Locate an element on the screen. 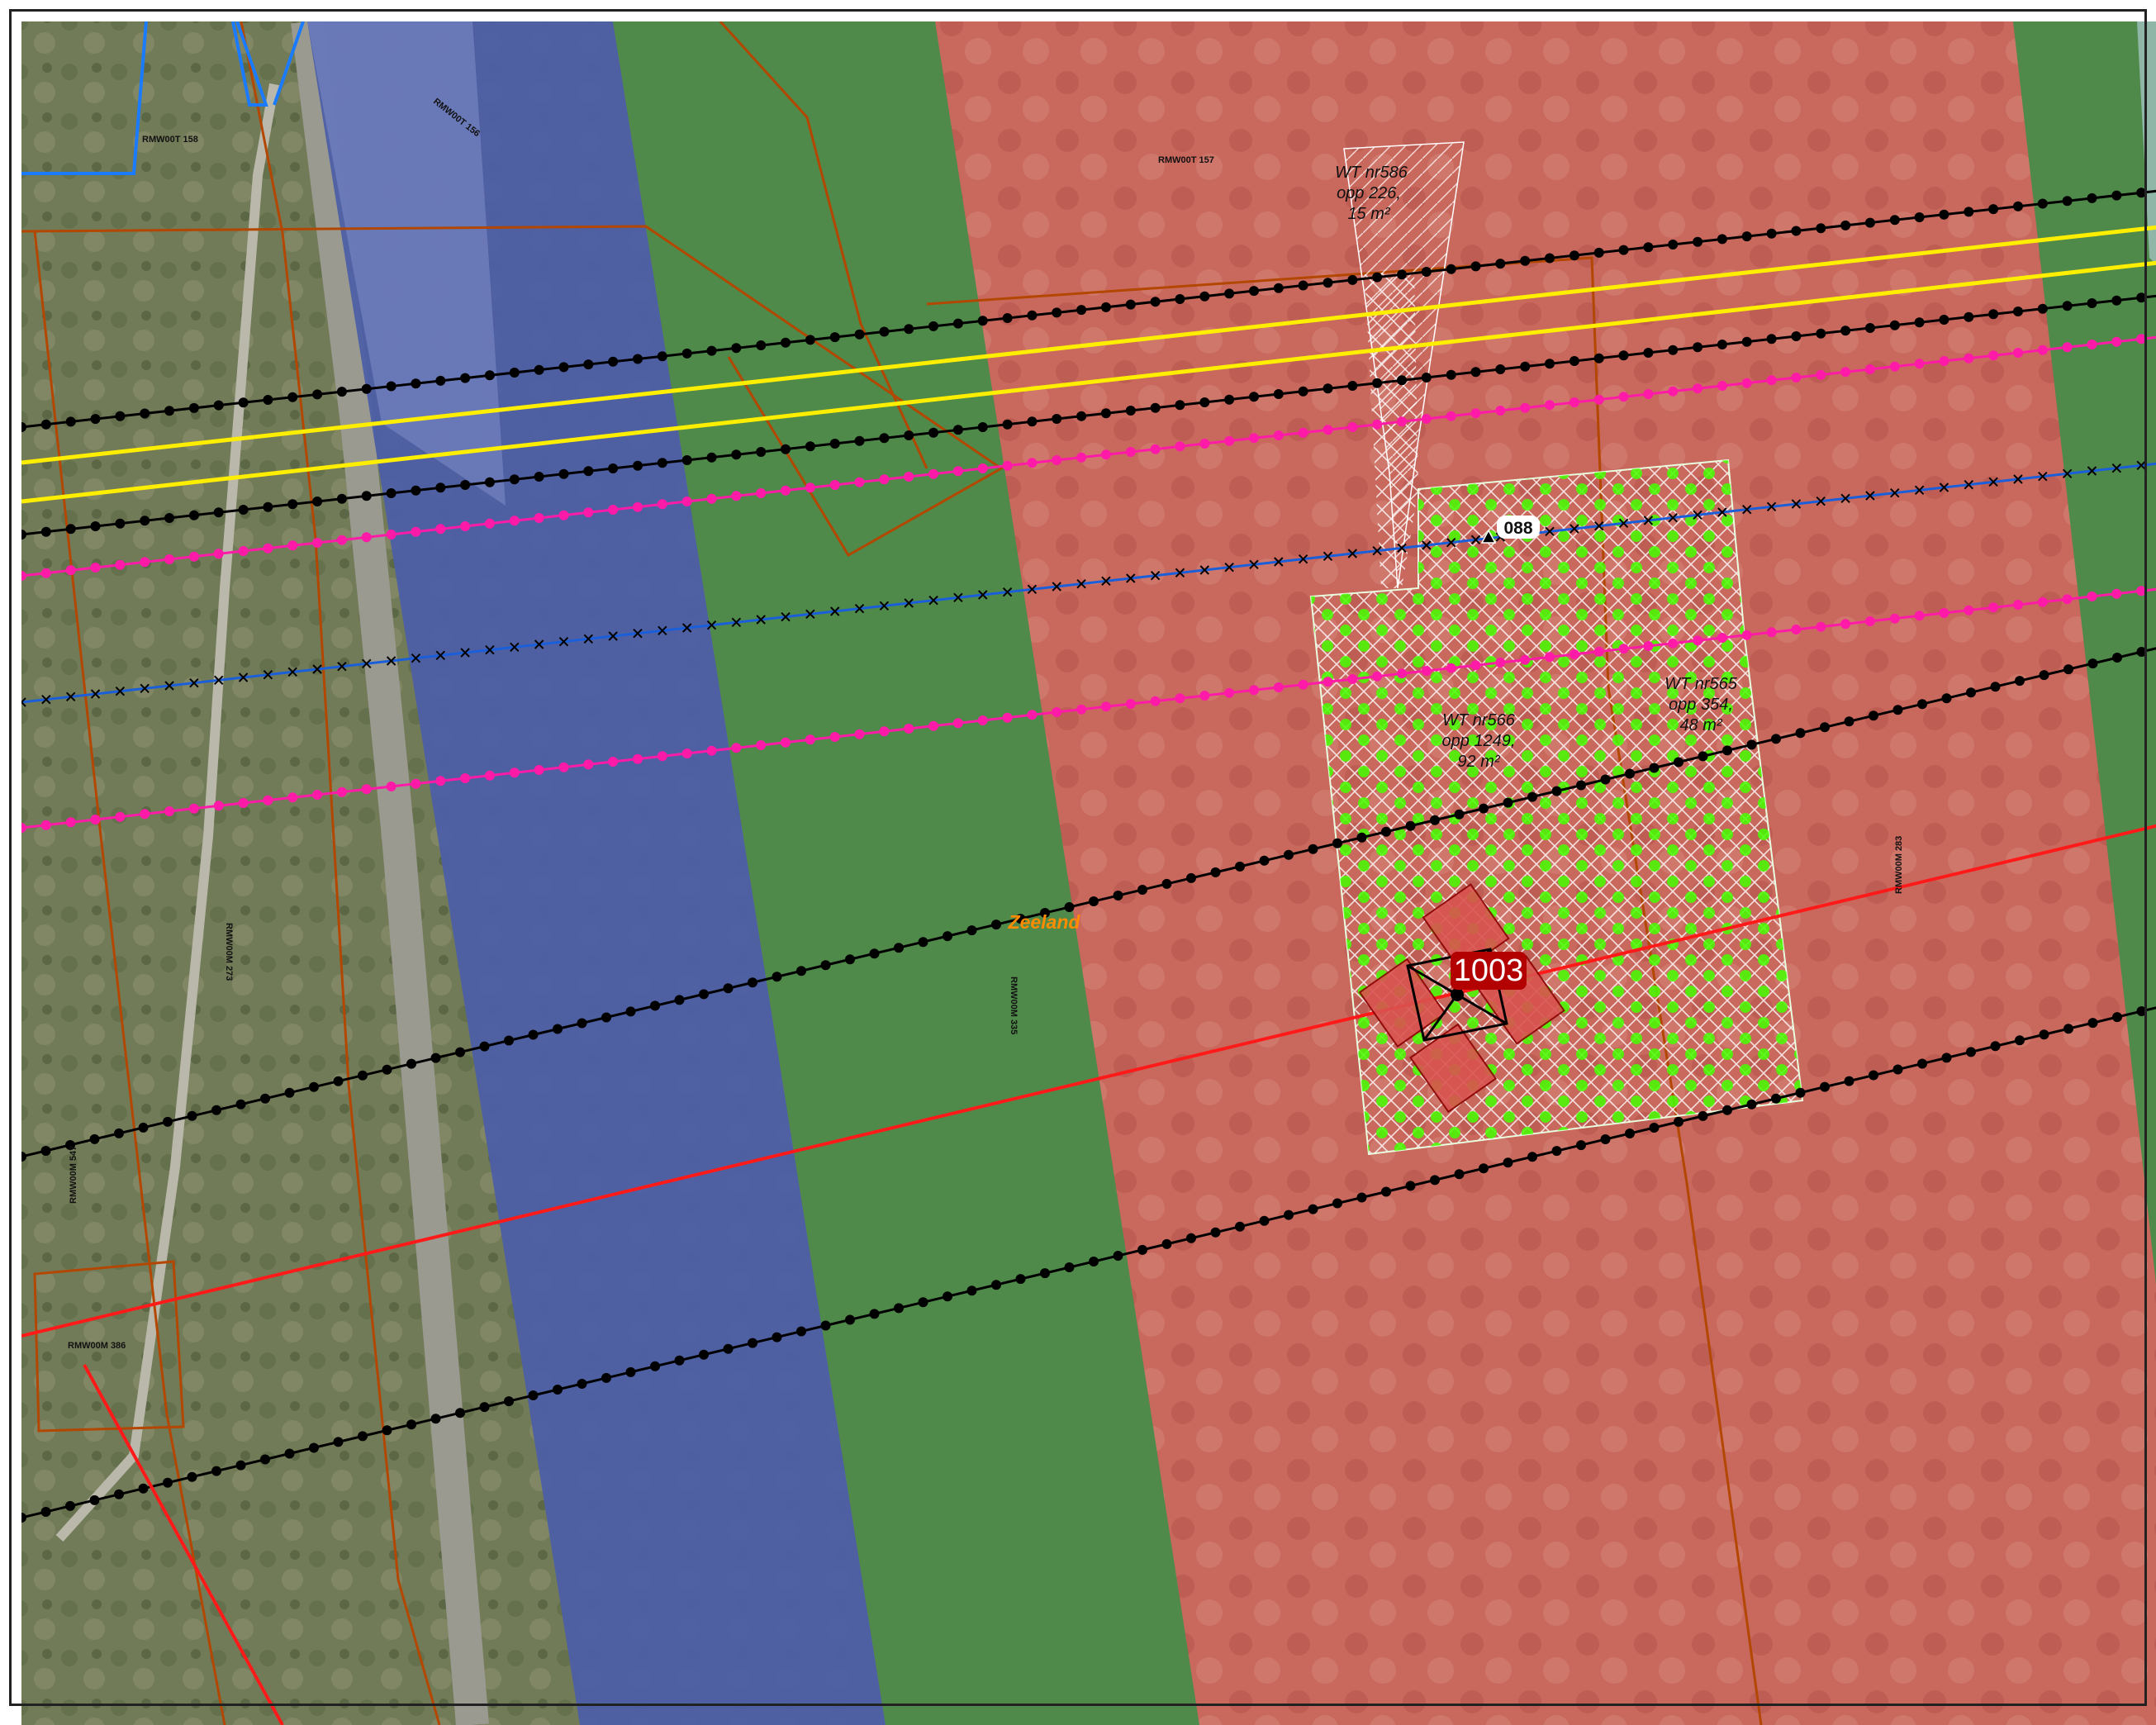  marker-label-bg is located at coordinates (1518, 527).